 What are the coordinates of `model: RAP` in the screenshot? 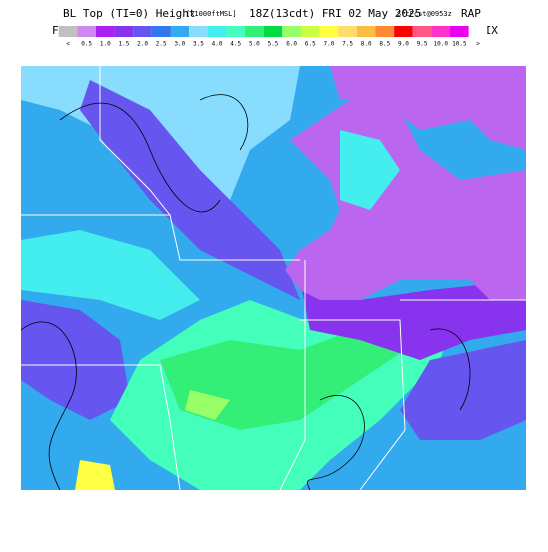 It's located at (471, 13).